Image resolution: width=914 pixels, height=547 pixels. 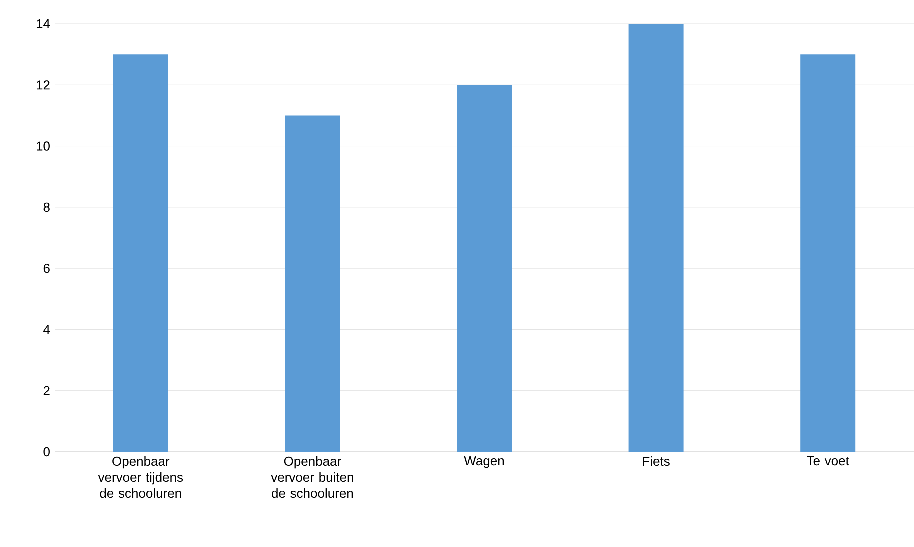 I want to click on y-tick-label: 0, so click(x=47, y=452).